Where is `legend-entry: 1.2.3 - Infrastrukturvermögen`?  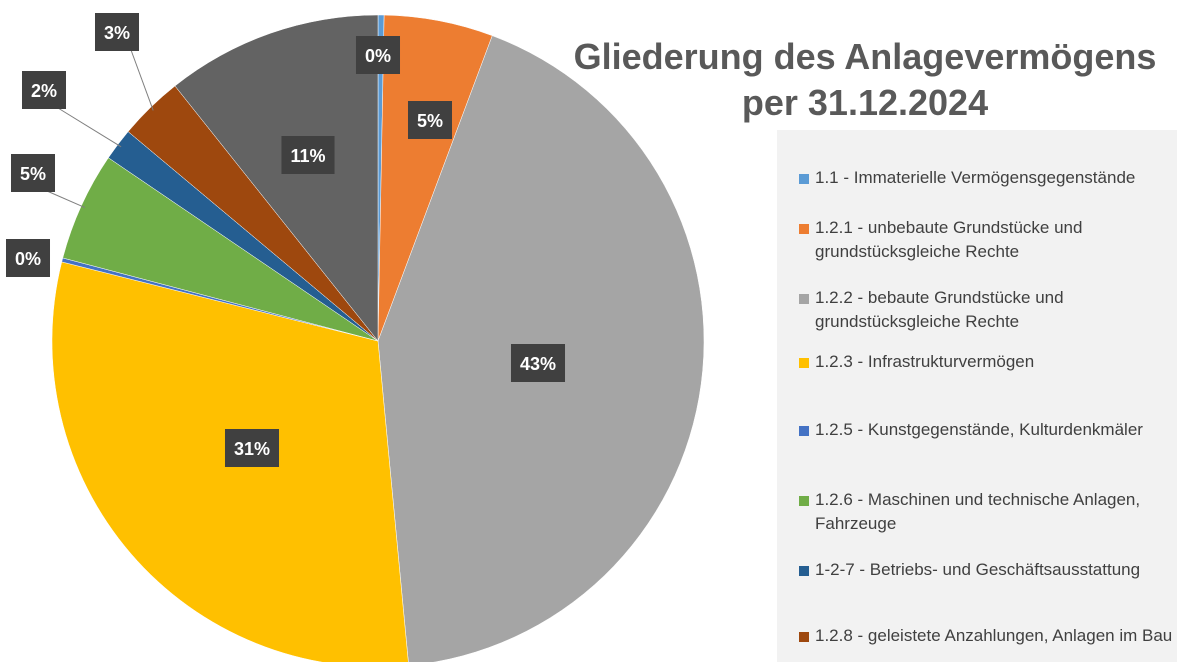
legend-entry: 1.2.3 - Infrastrukturvermögen is located at coordinates (991, 362).